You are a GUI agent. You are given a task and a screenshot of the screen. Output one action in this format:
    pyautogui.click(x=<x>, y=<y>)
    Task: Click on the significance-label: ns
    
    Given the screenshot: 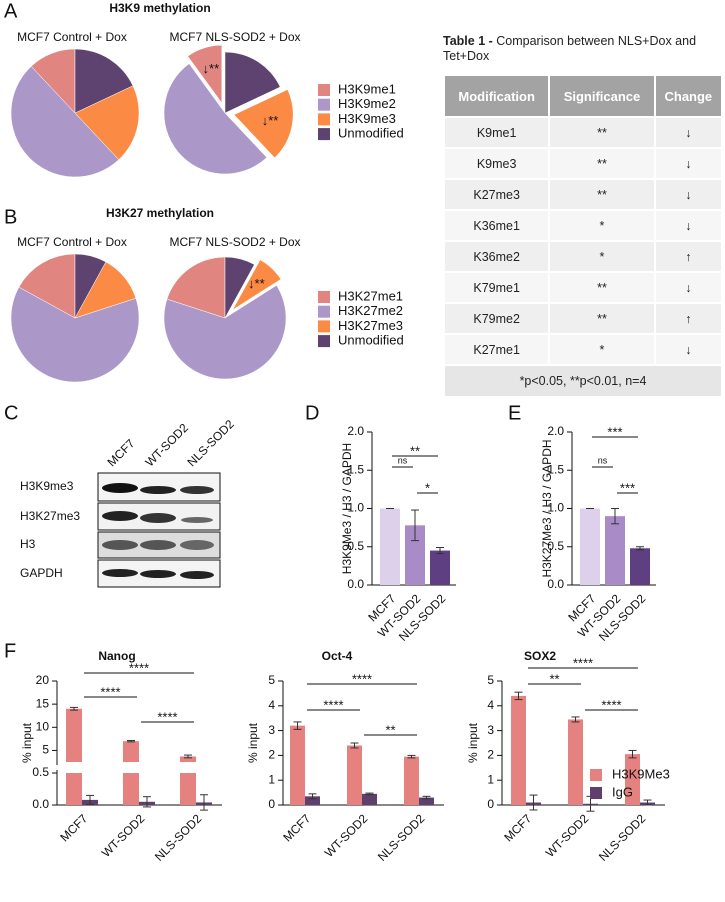 What is the action you would take?
    pyautogui.click(x=603, y=460)
    